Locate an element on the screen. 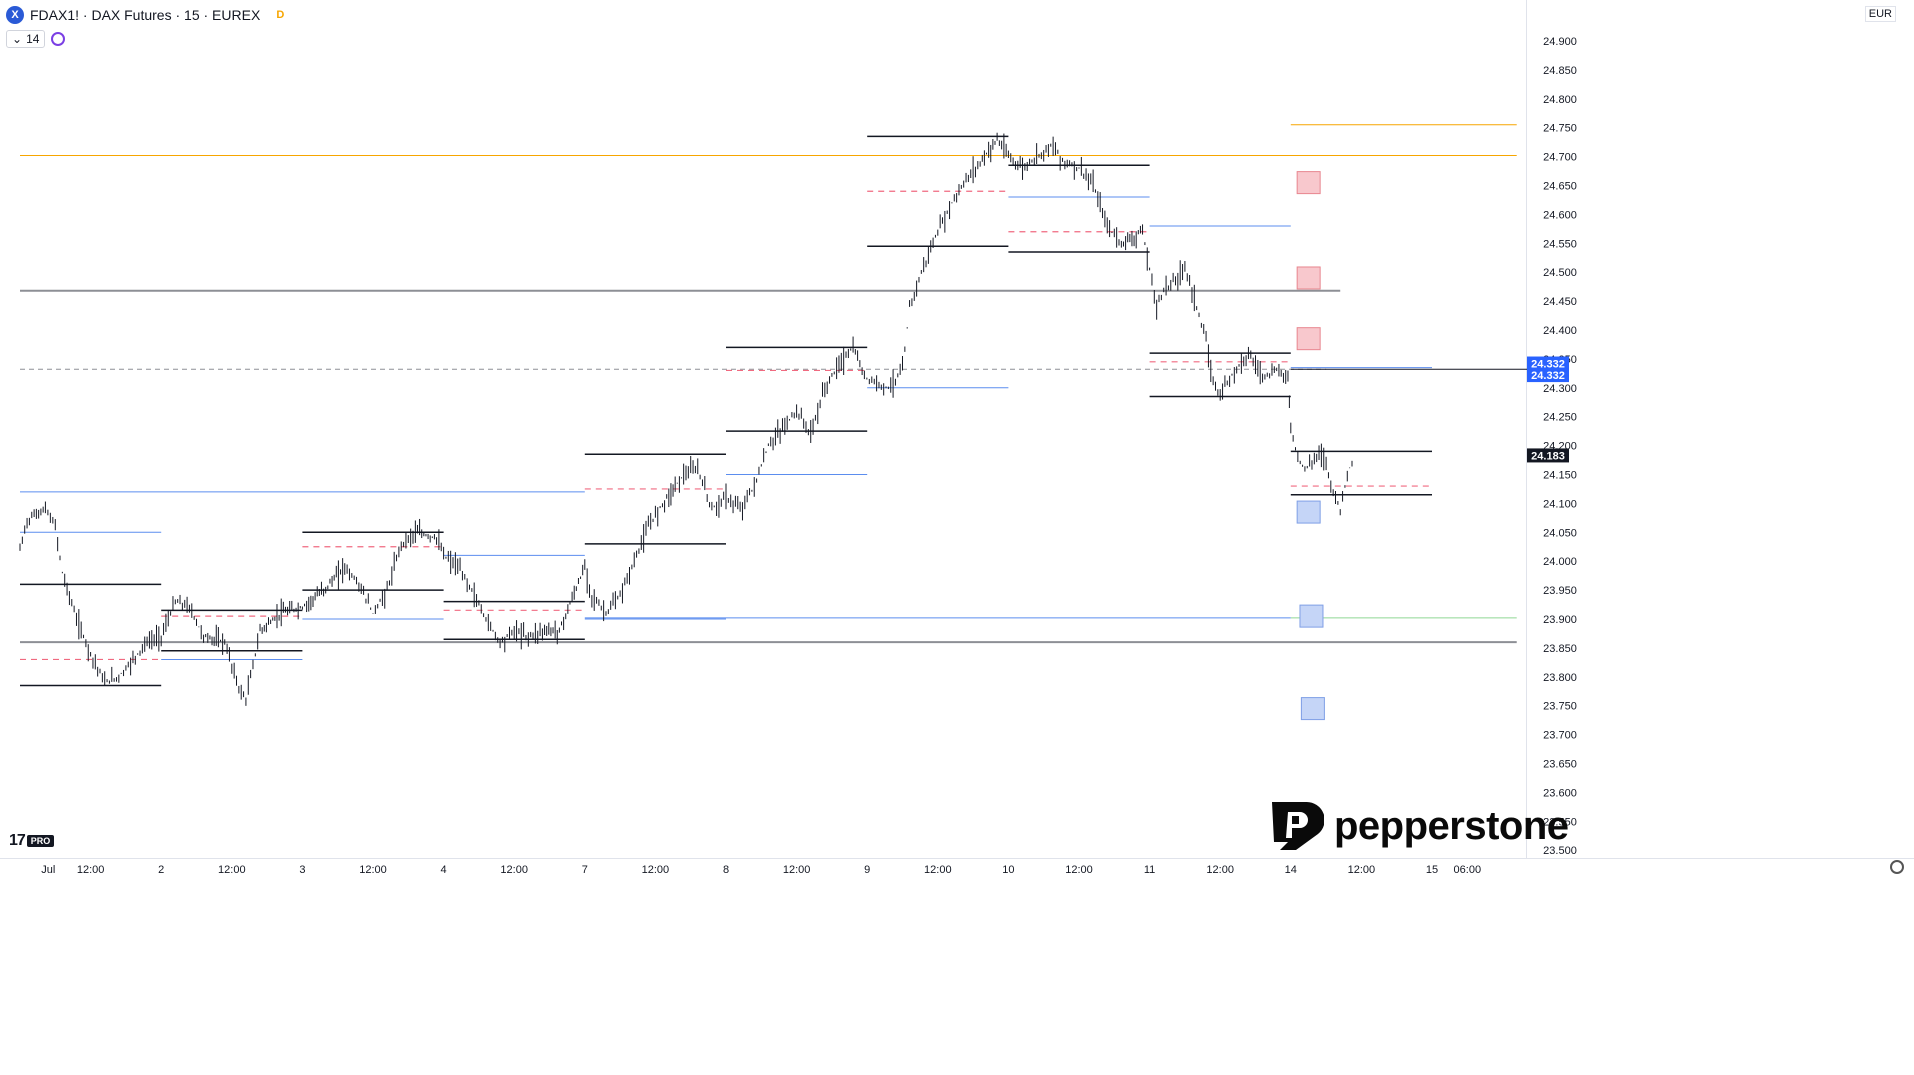 The image size is (1914, 1075). tradingview-logo: 17 PRO is located at coordinates (32, 841).